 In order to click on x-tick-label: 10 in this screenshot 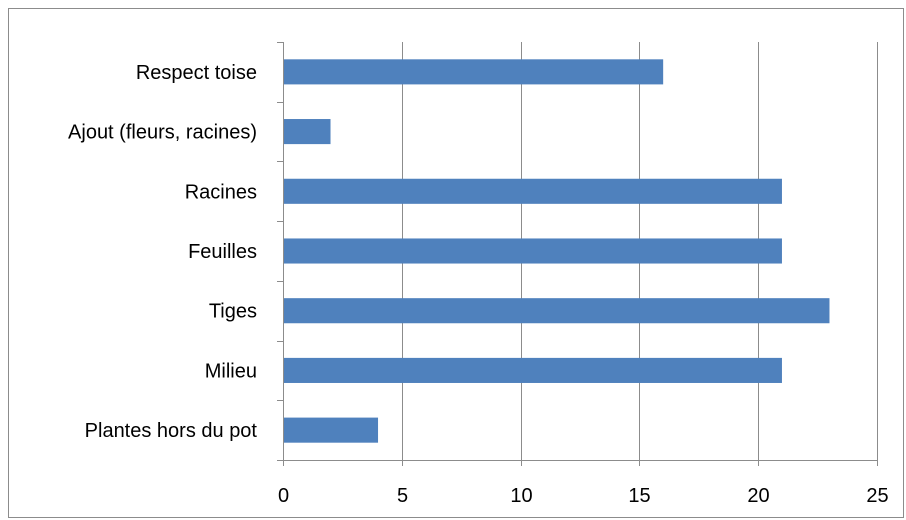, I will do `click(521, 496)`.